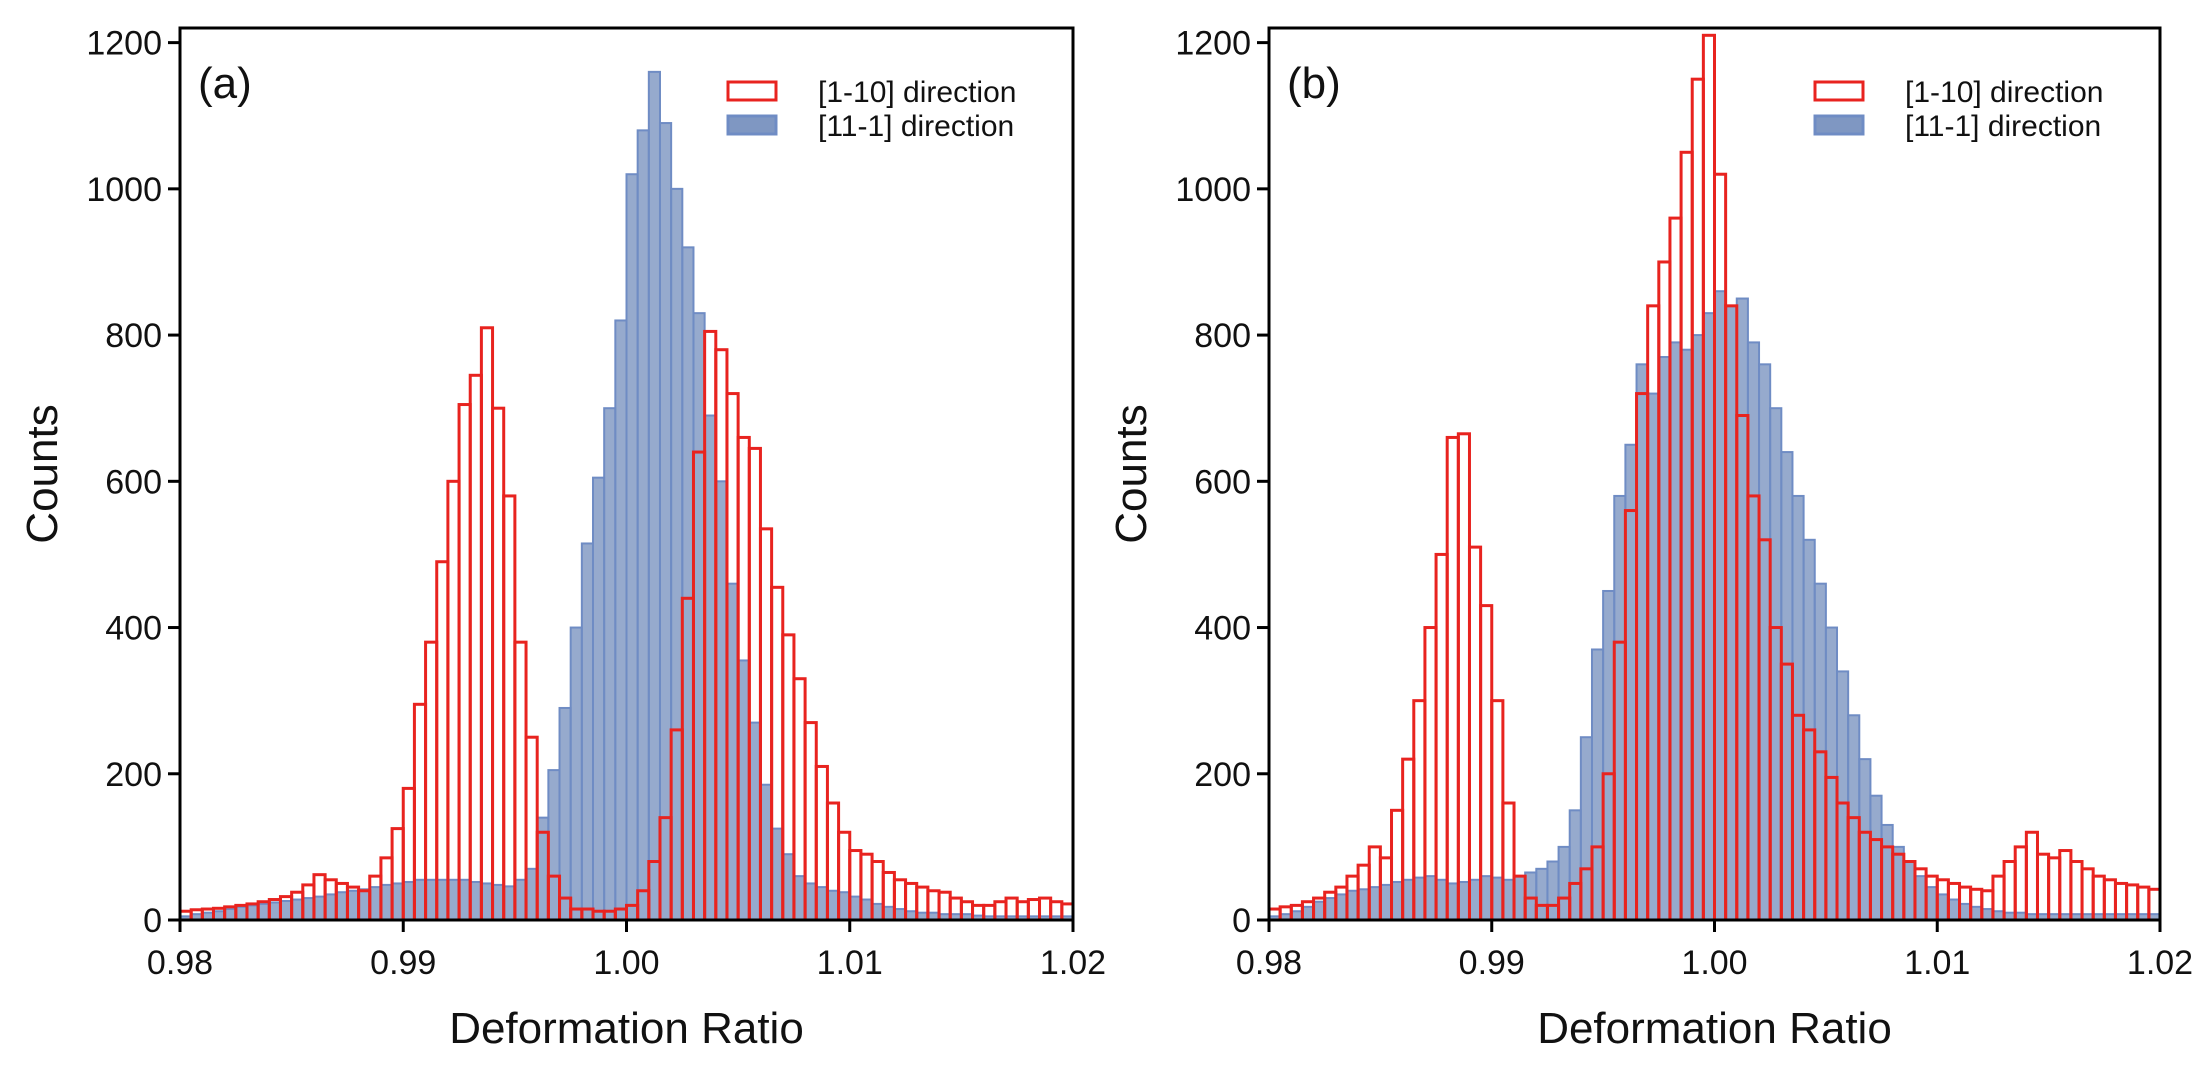  I want to click on y-tick-label: 0, so click(1241, 921).